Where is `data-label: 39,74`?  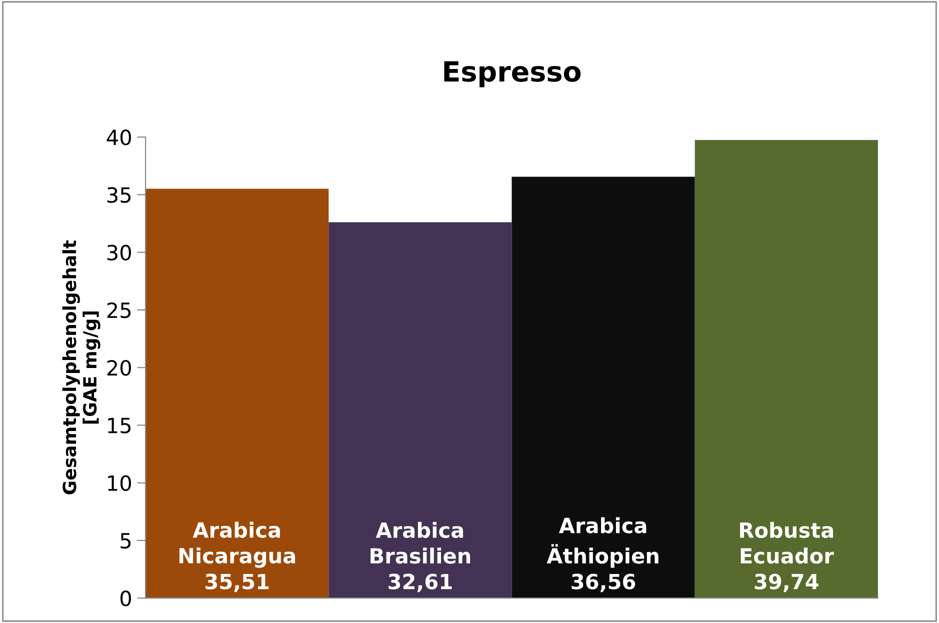 data-label: 39,74 is located at coordinates (786, 583).